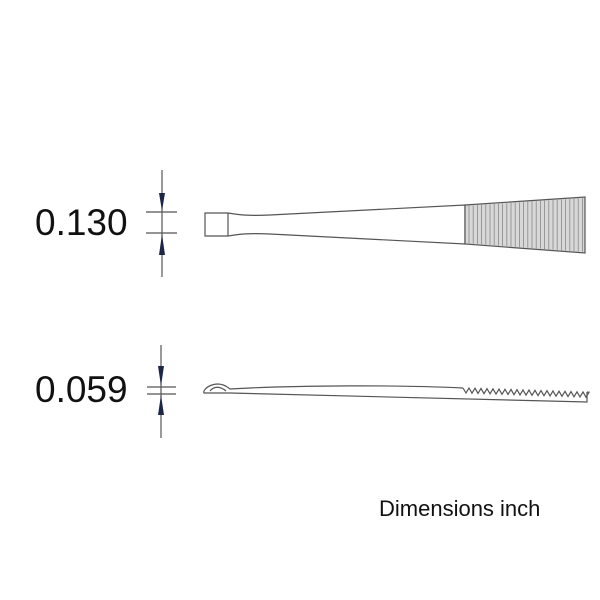 The image size is (600, 600). I want to click on width-label: 0.130, so click(81, 222).